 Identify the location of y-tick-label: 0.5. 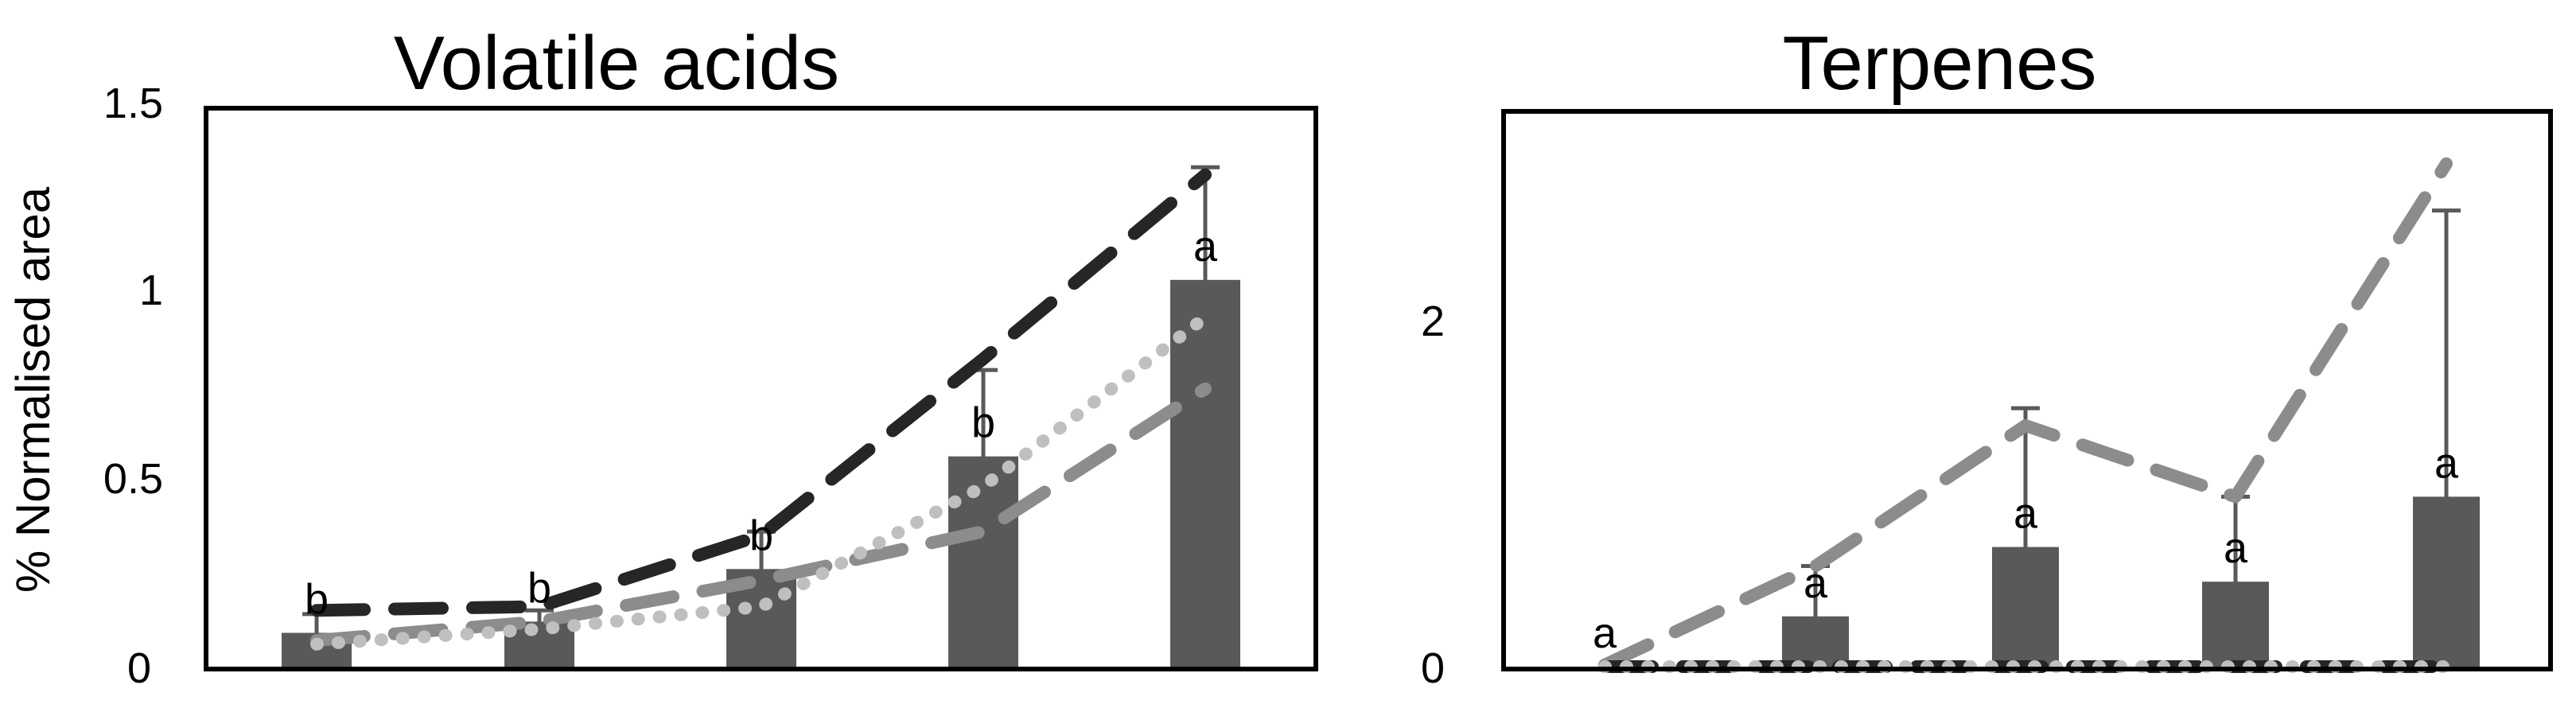
(133, 479).